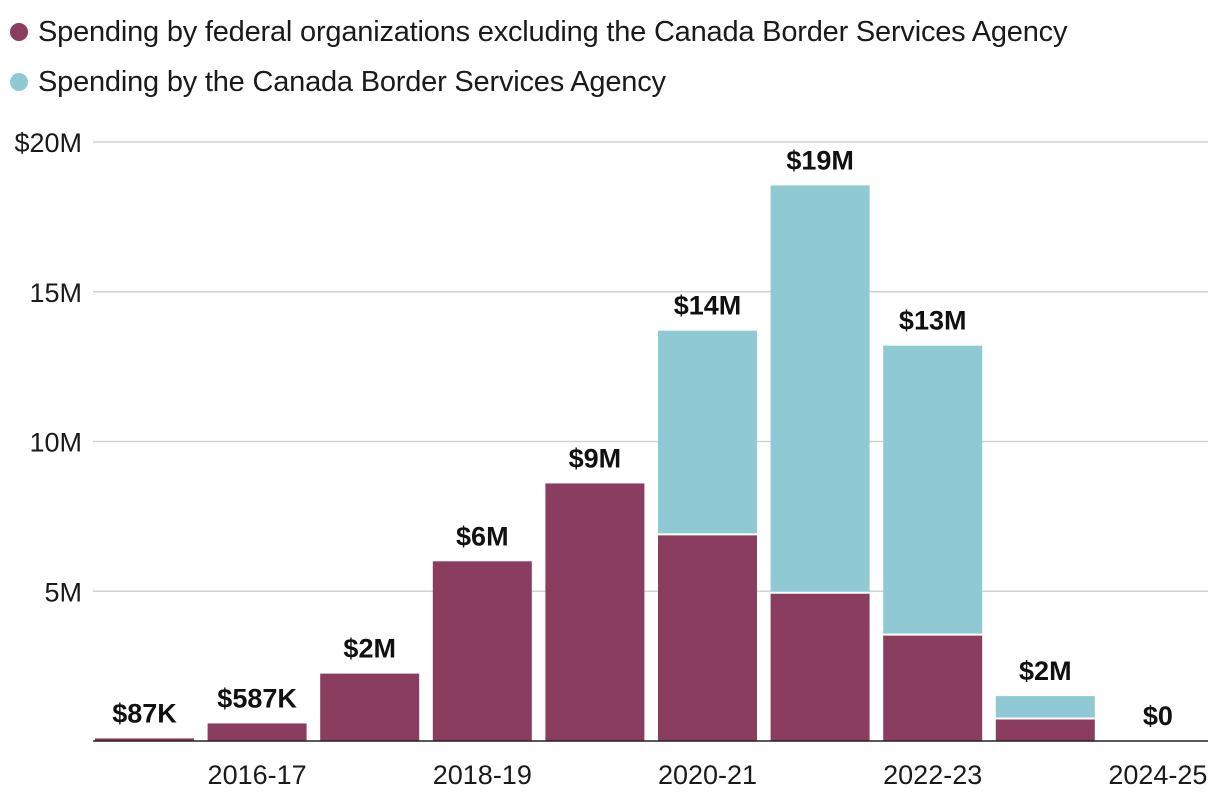 This screenshot has width=1220, height=804. Describe the element at coordinates (482, 536) in the screenshot. I see `bar-value-label: $6M` at that location.